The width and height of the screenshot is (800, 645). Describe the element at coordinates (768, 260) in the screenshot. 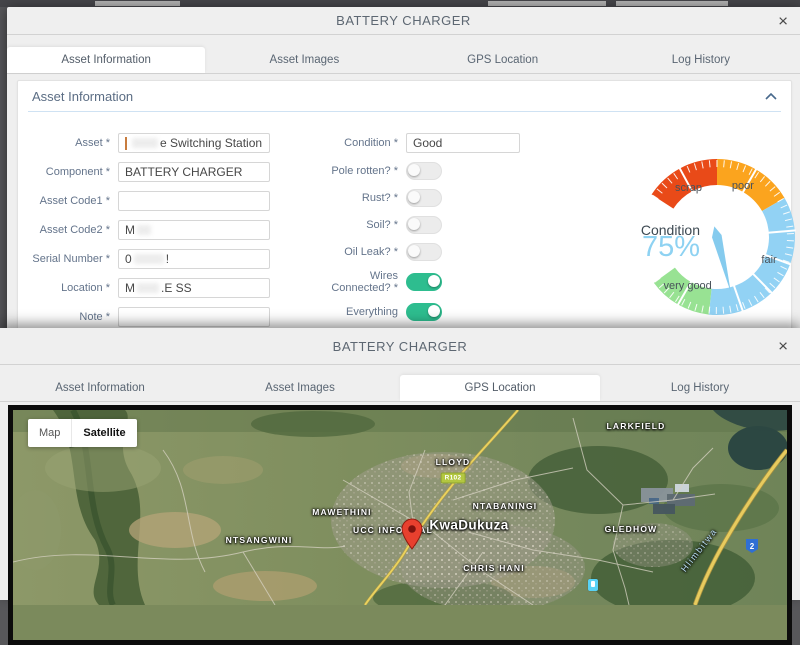

I see `gauge-segment-label: fair` at that location.